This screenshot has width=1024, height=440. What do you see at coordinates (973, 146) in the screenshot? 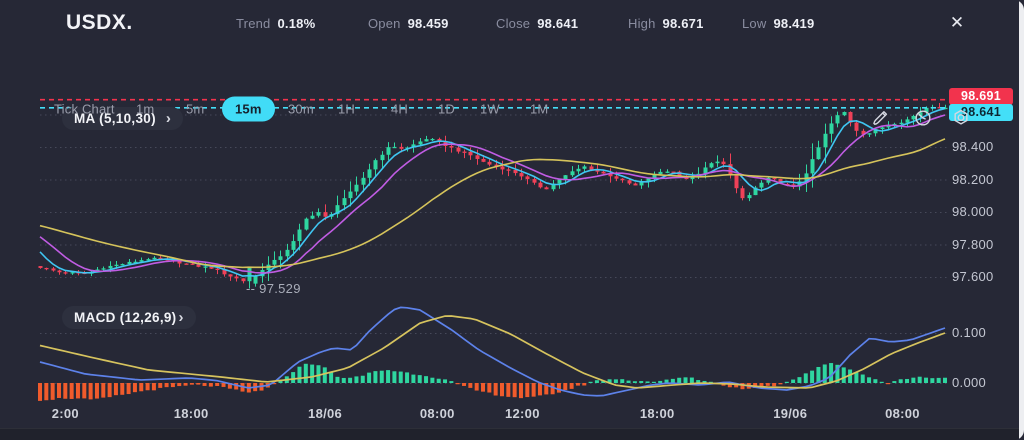
I see `price-axis-label: 98.400` at bounding box center [973, 146].